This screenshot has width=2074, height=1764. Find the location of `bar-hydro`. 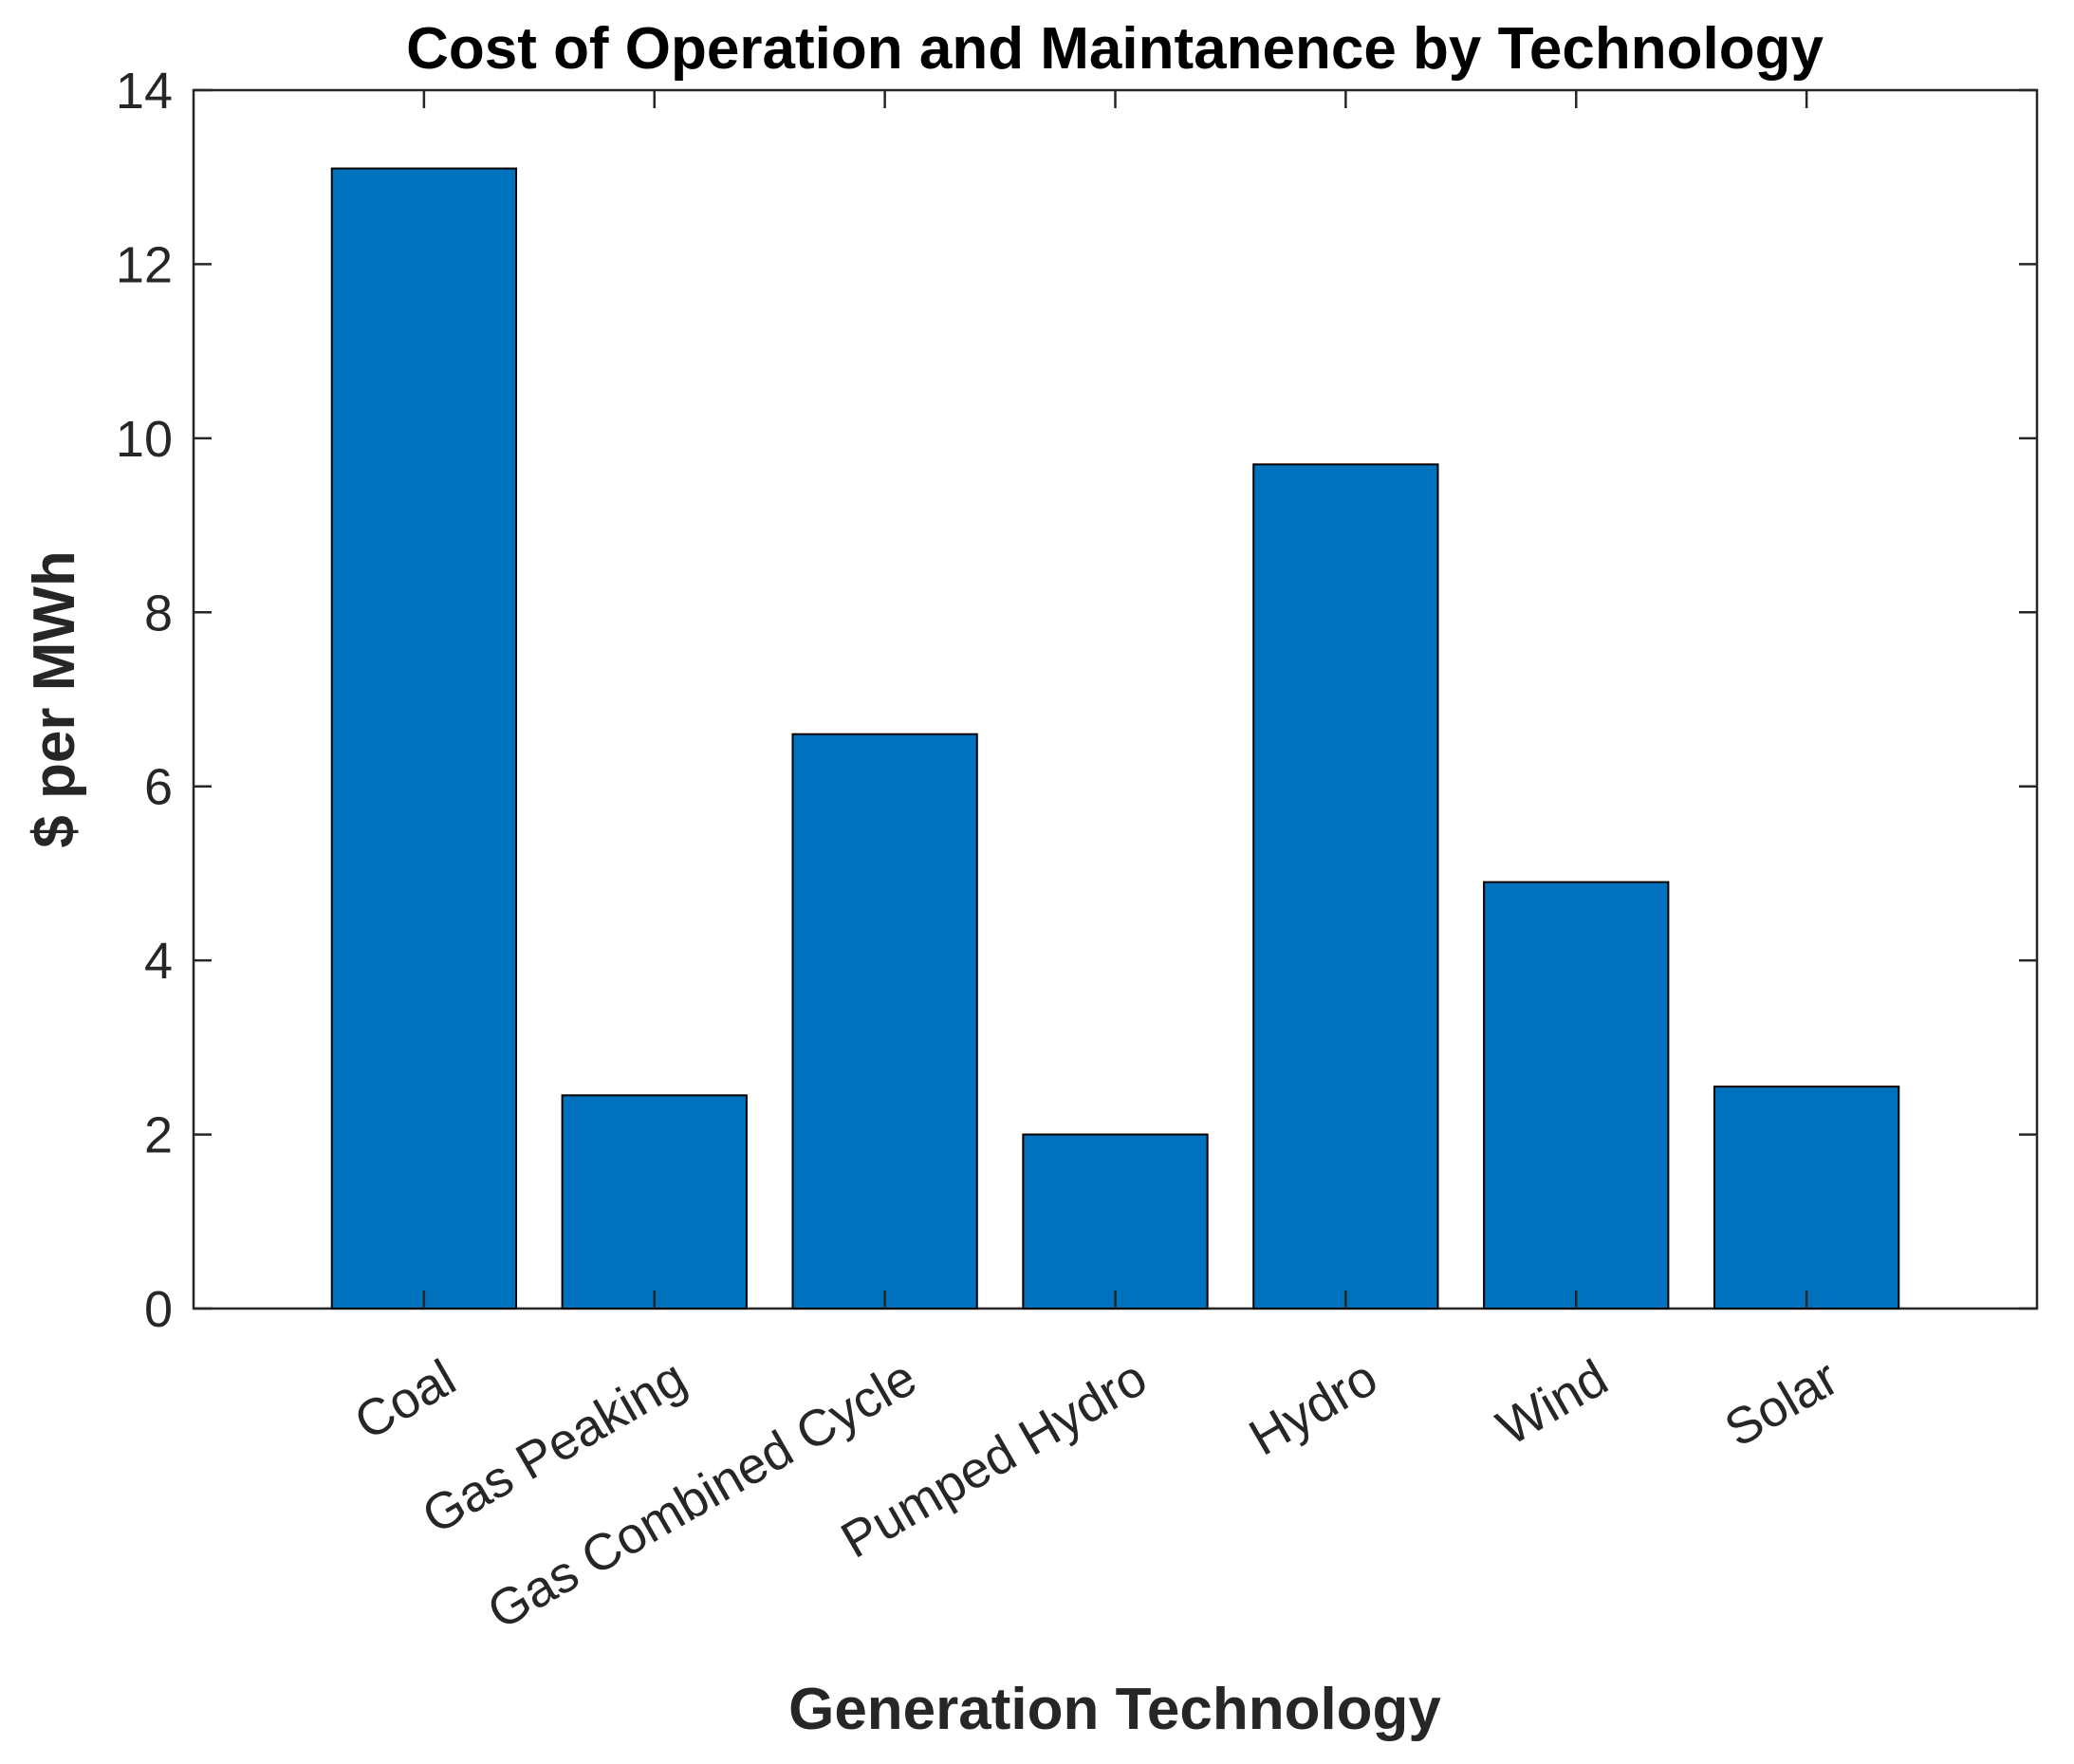

bar-hydro is located at coordinates (1345, 886).